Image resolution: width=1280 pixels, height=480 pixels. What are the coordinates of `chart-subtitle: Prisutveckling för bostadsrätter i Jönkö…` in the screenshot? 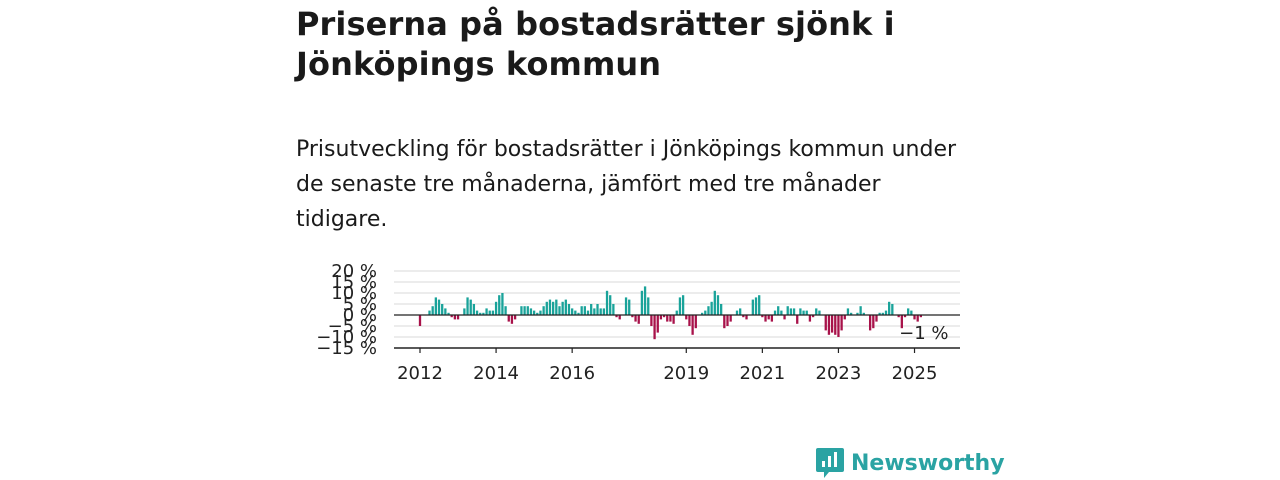 It's located at (626, 184).